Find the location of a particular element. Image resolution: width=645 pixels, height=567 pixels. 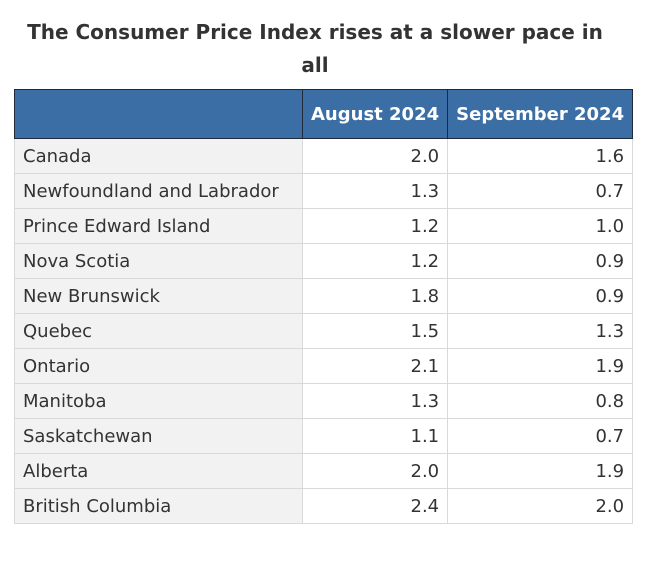

row-label: Canada is located at coordinates (158, 156).